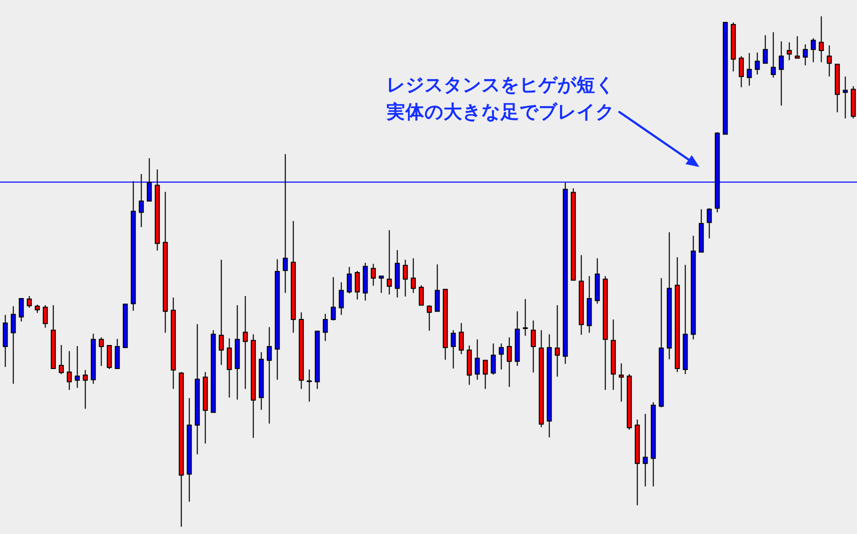  I want to click on annotation: レジスタンスをヒゲが短く, so click(500, 84).